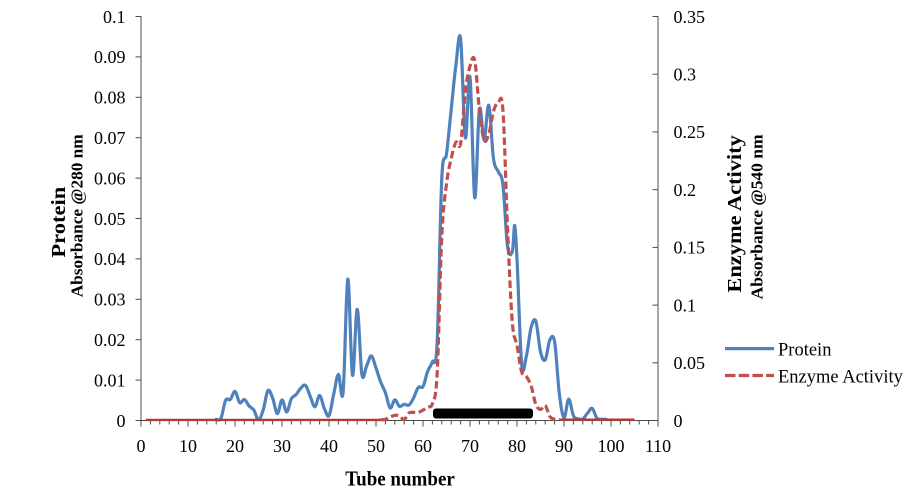  I want to click on svg-text: Tube number, so click(400, 478).